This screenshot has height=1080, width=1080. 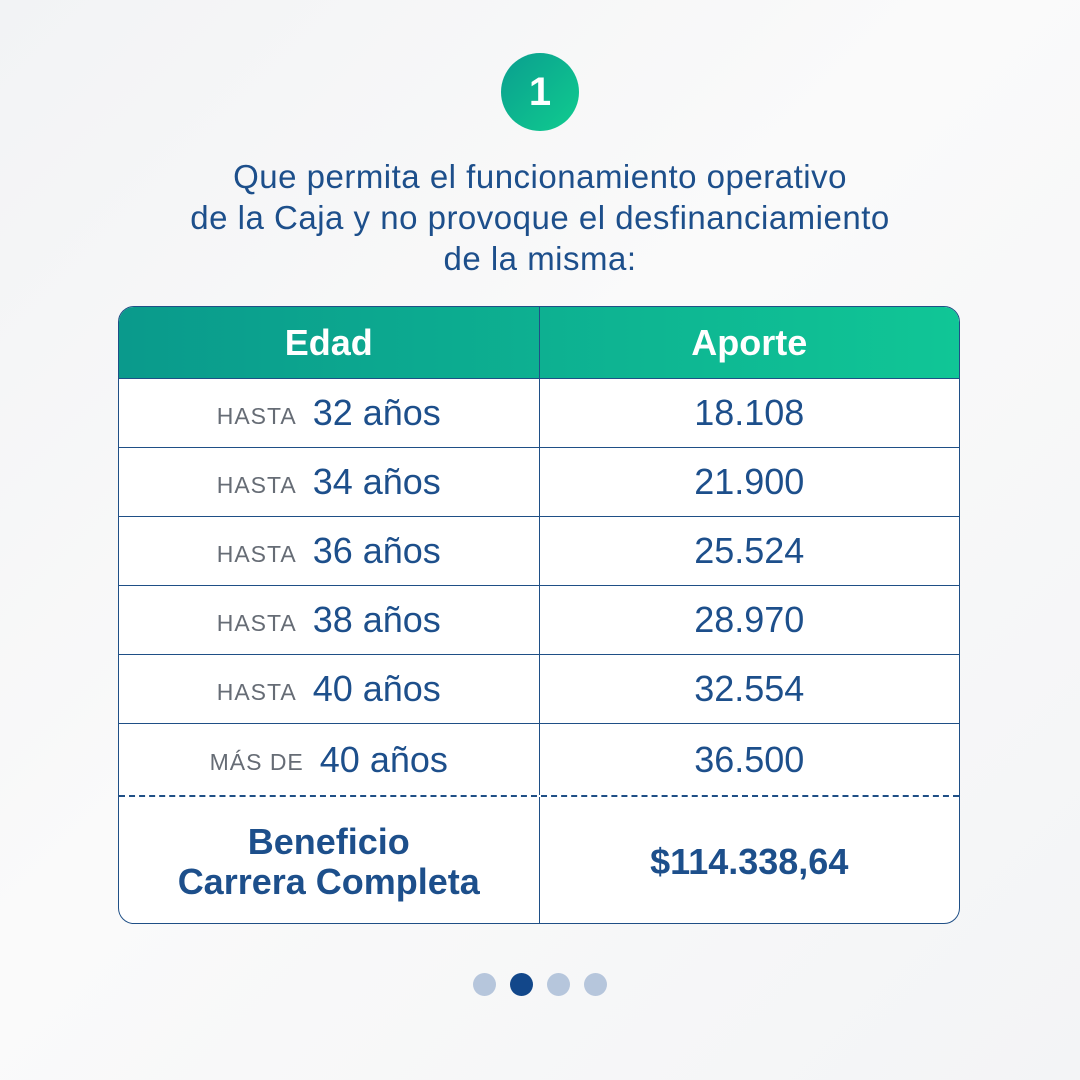 I want to click on contribution-cell: 36.500, so click(x=749, y=759).